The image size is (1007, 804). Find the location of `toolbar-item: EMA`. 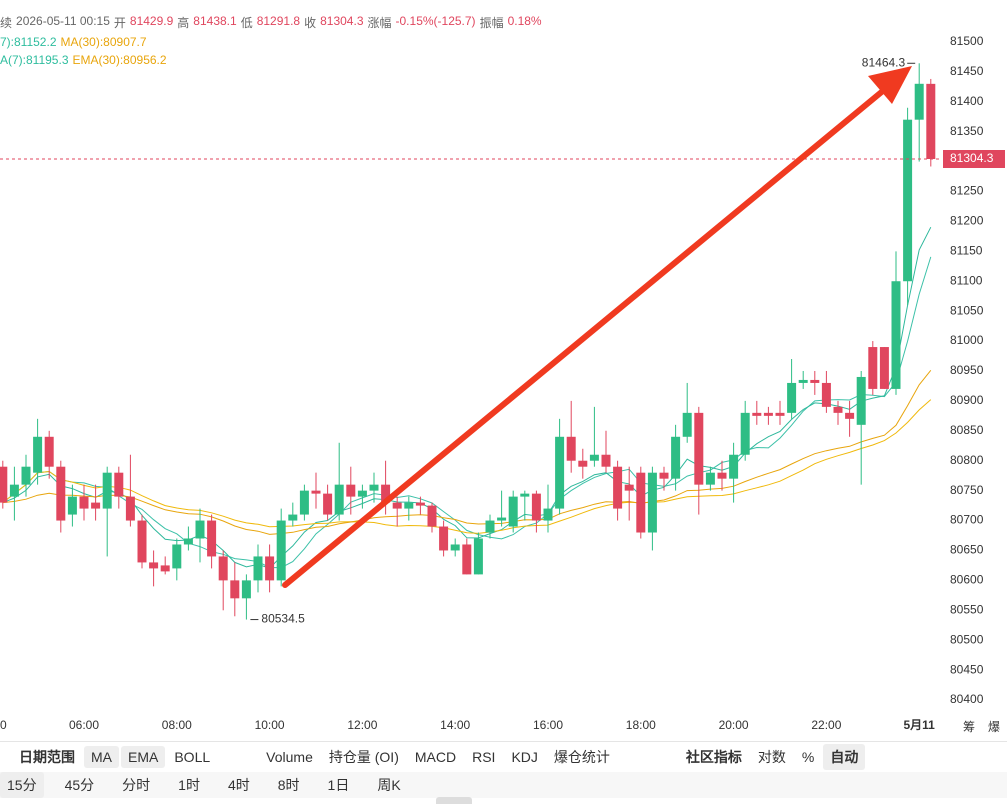

toolbar-item: EMA is located at coordinates (143, 757).